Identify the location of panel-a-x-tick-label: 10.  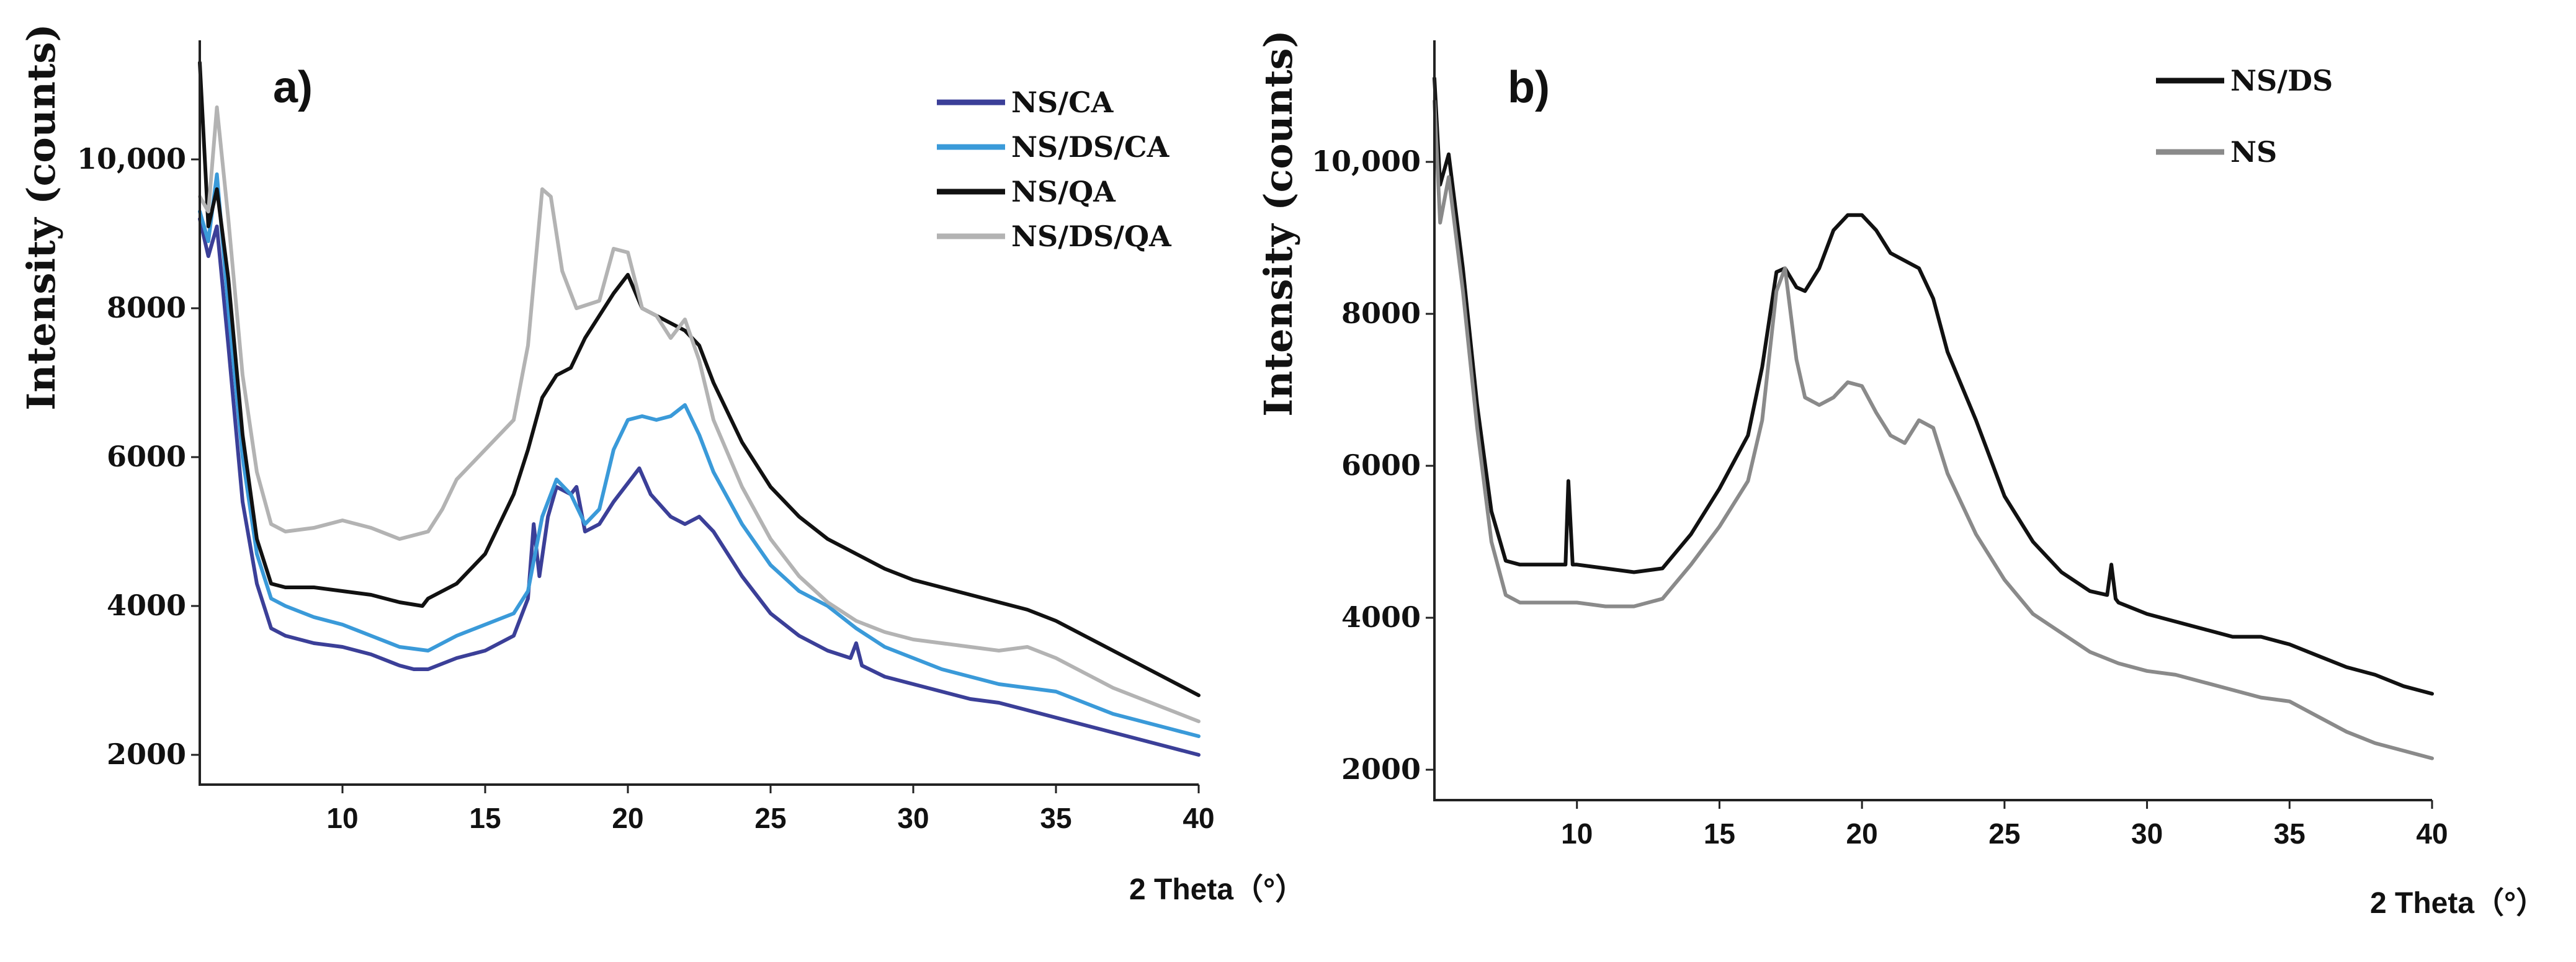
(342, 818).